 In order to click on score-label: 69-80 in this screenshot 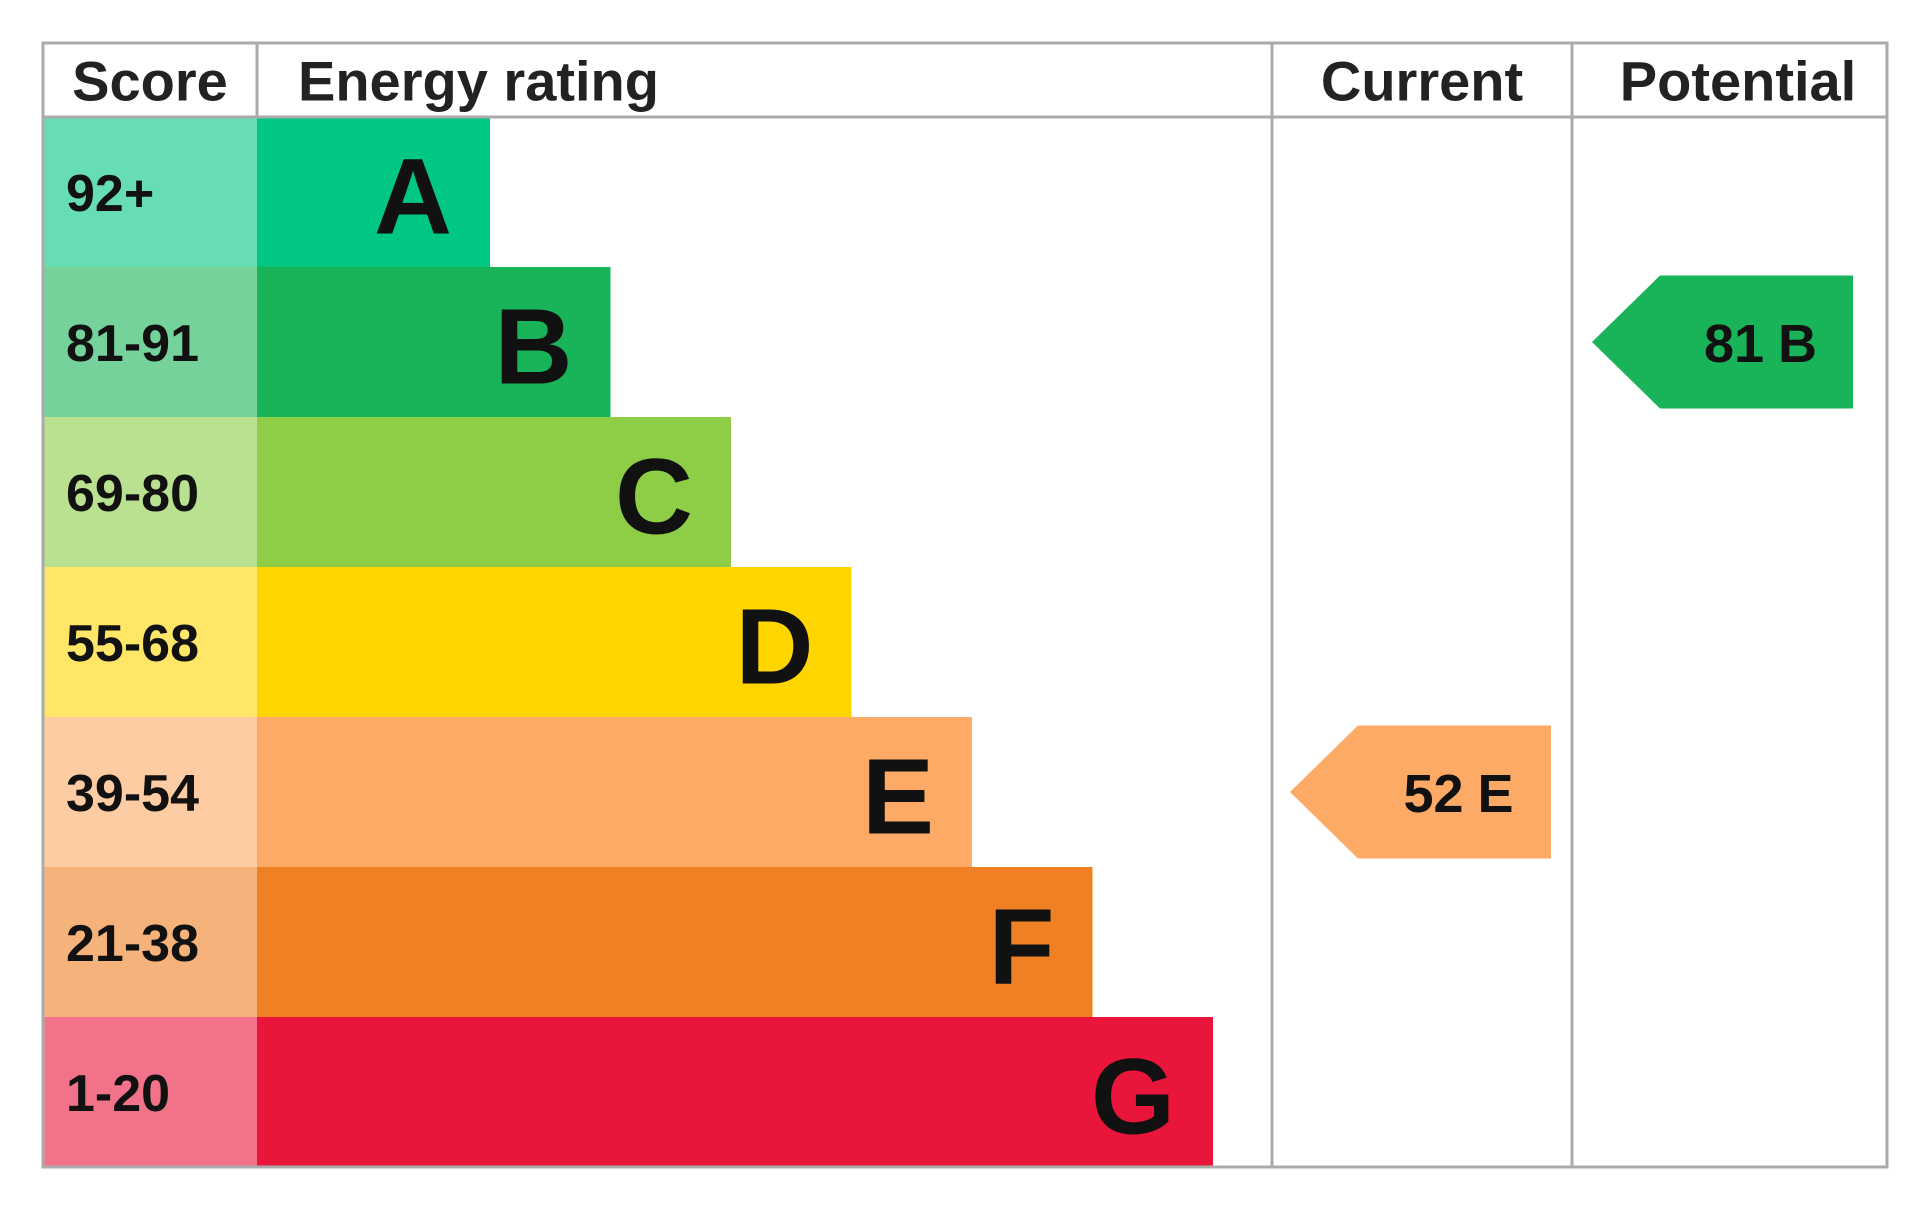, I will do `click(132, 494)`.